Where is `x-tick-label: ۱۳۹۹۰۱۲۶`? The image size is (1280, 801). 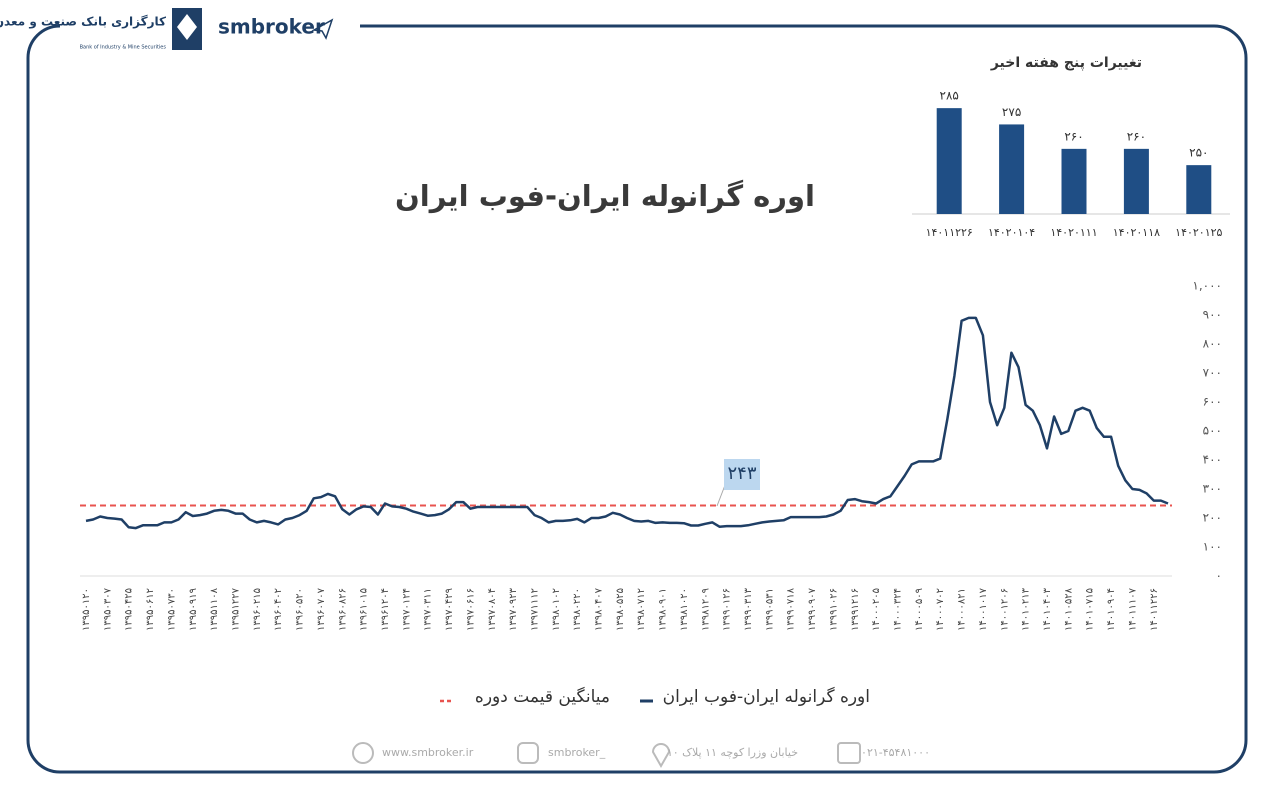
x-tick-label: ۱۳۹۹۰۱۲۶ is located at coordinates (727, 609).